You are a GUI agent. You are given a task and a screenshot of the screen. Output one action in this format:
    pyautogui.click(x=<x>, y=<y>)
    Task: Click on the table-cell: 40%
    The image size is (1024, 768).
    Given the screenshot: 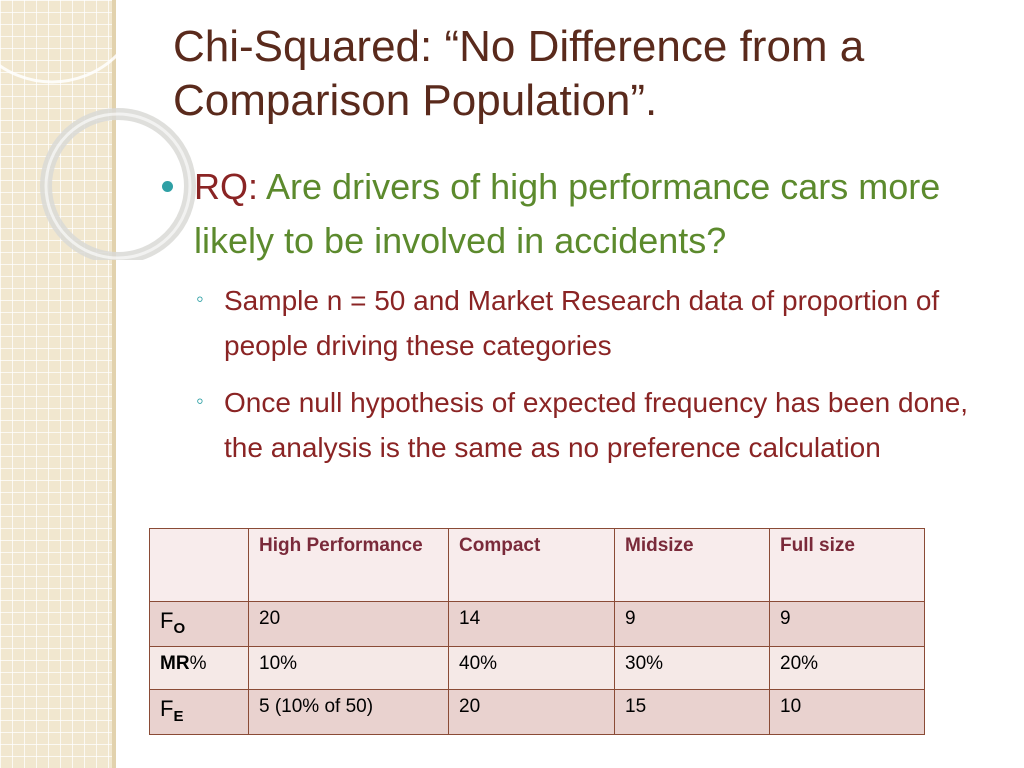 What is the action you would take?
    pyautogui.click(x=531, y=668)
    